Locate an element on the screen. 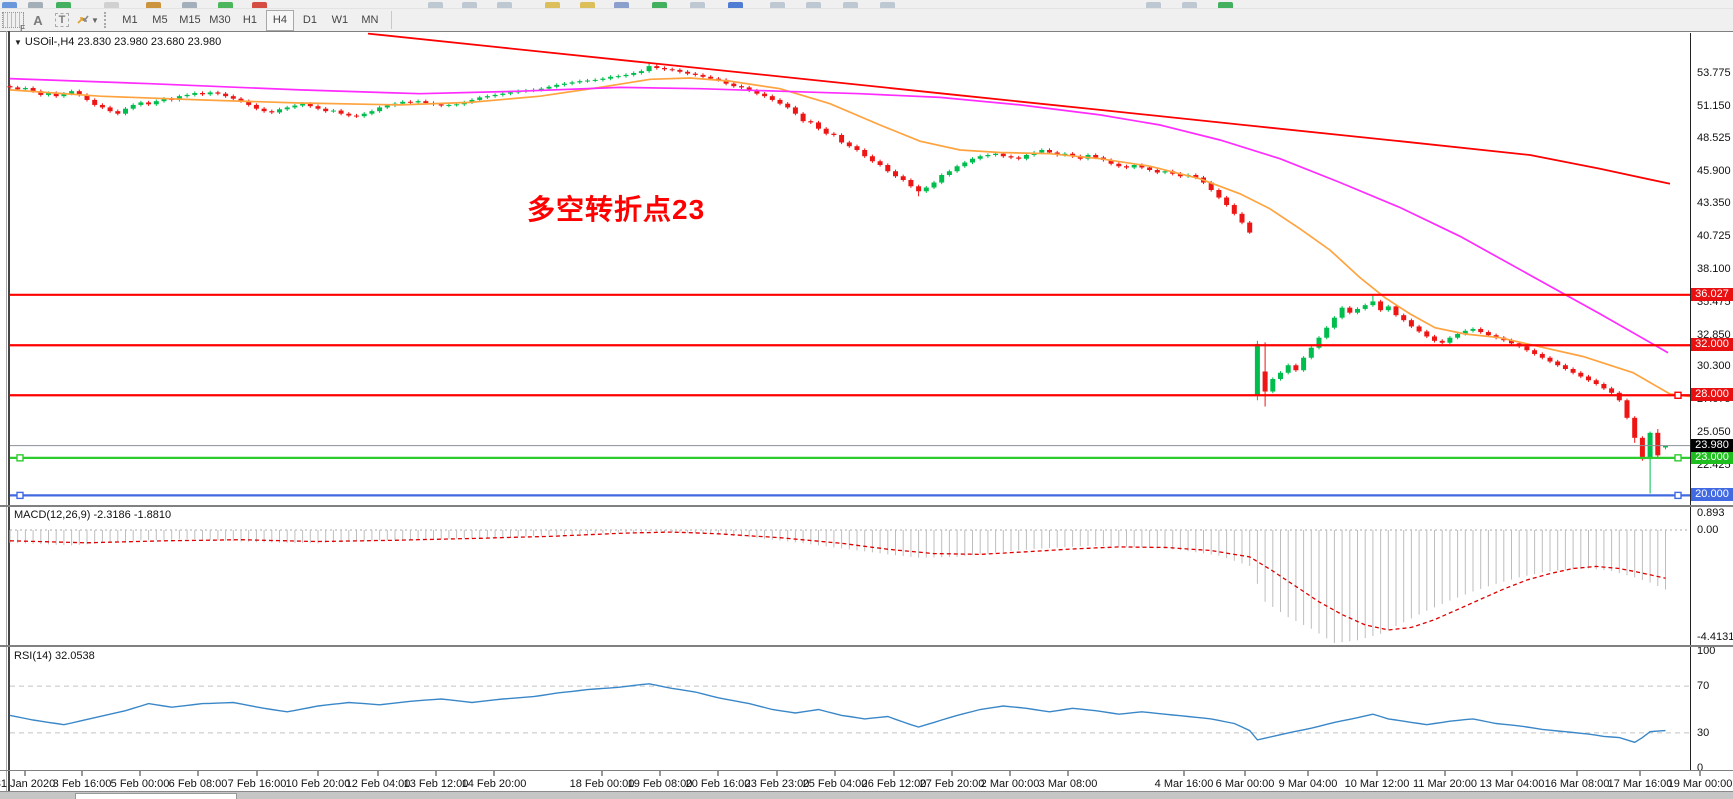  time-tick-label: 18 Feb 00:00 is located at coordinates (602, 784).